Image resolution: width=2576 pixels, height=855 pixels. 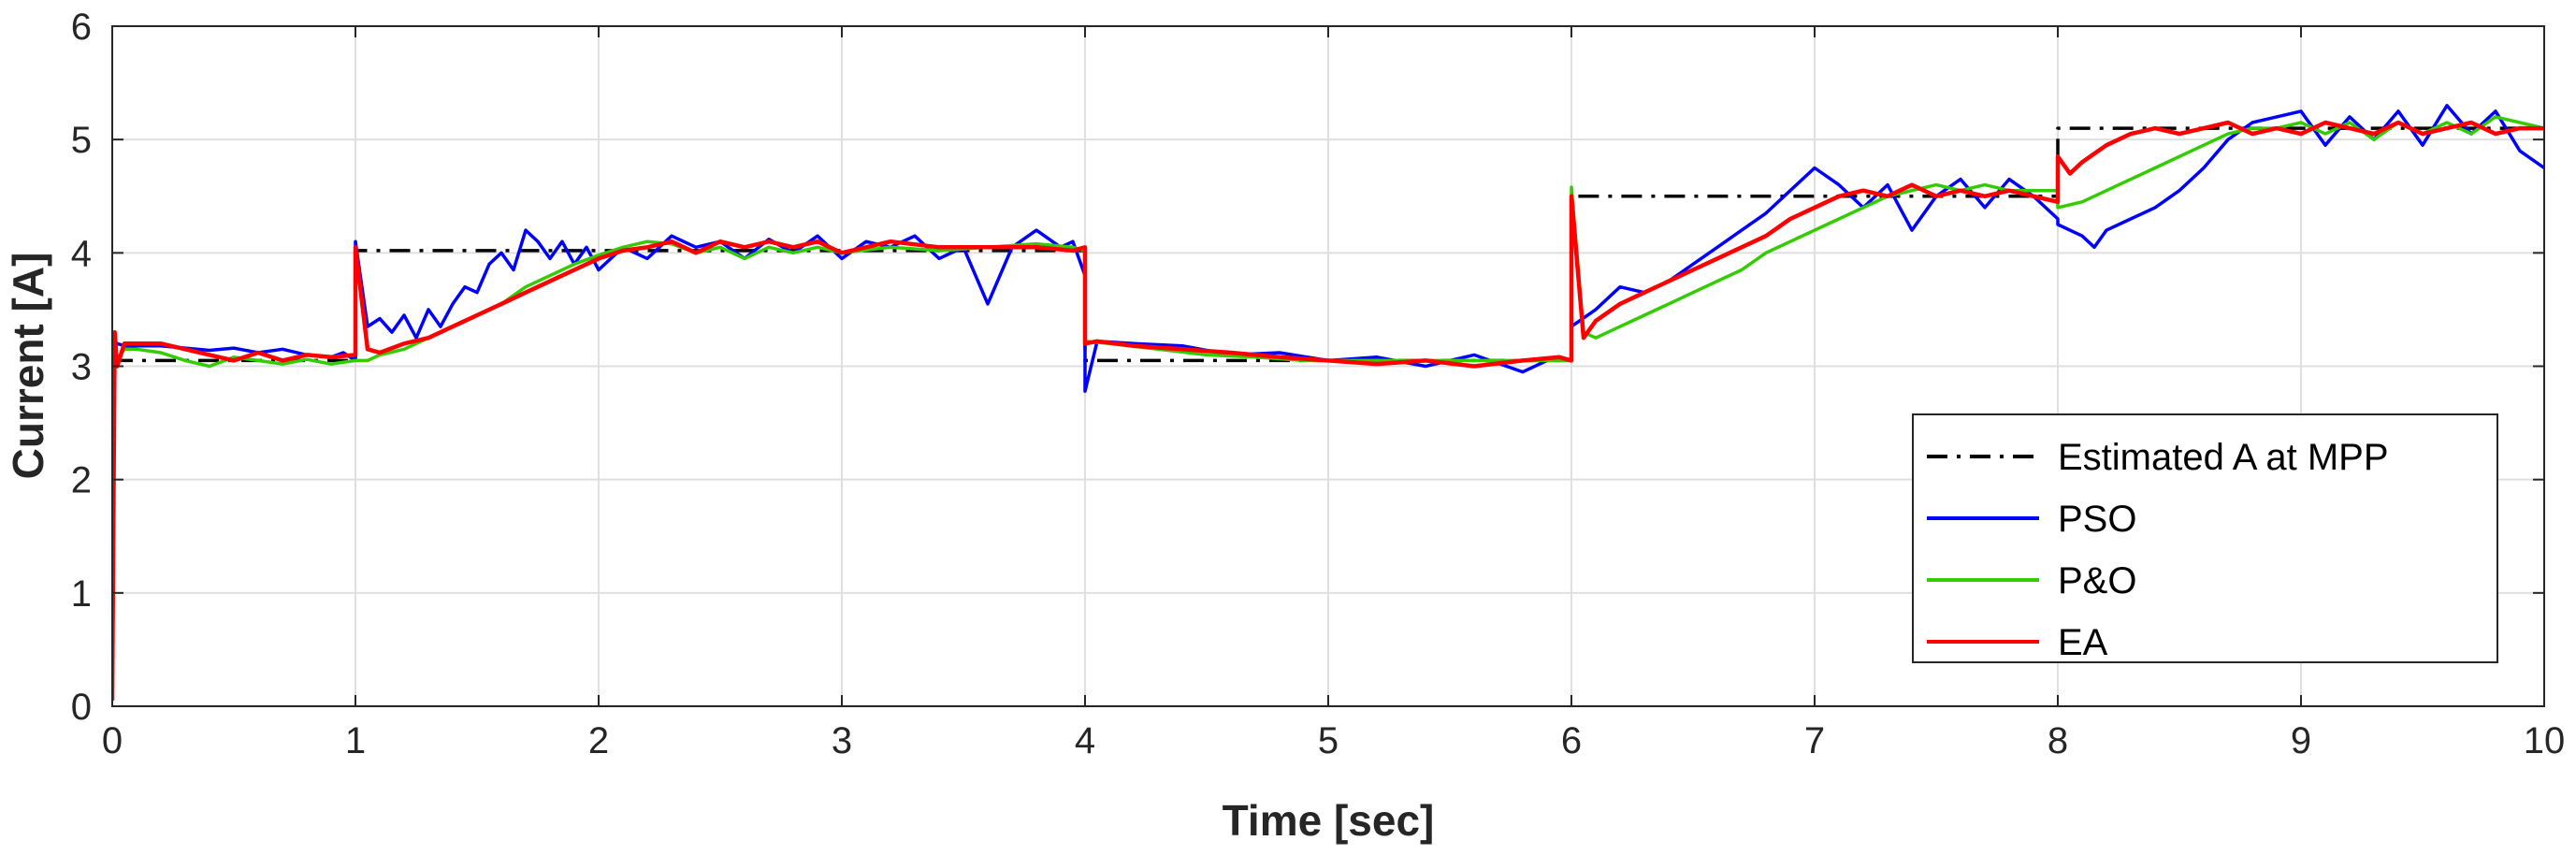 I want to click on x-tick-label: 5, so click(x=1328, y=740).